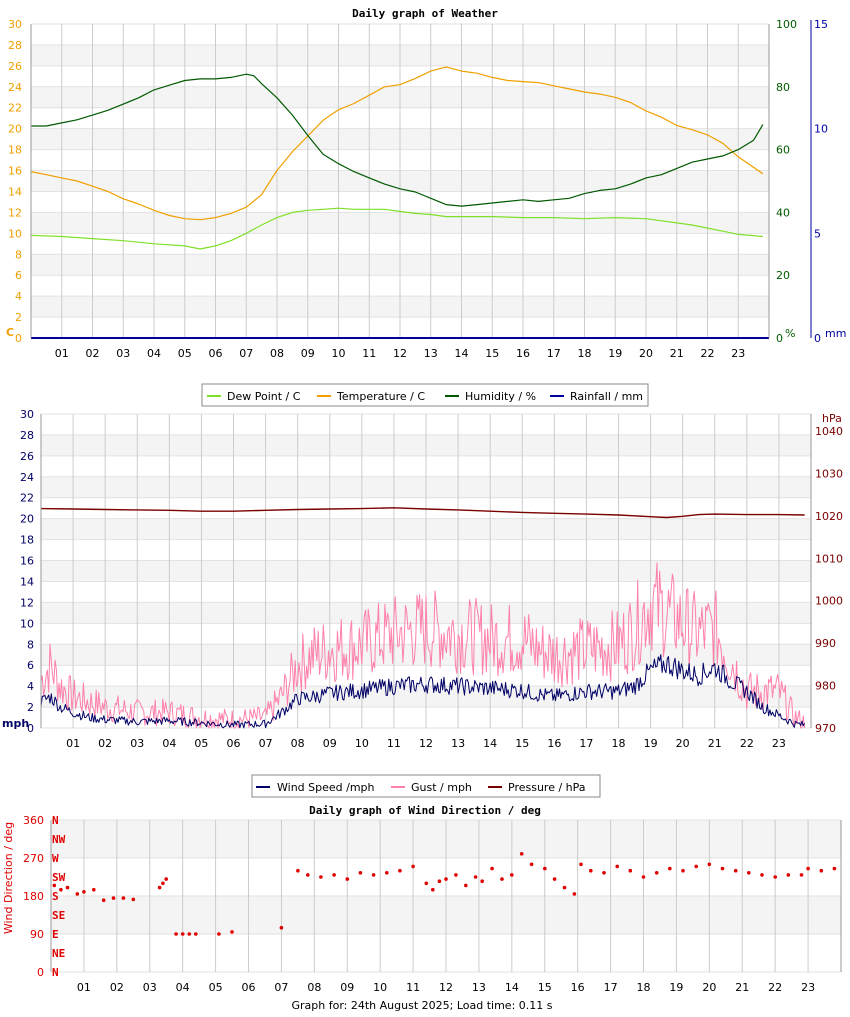  What do you see at coordinates (33, 896) in the screenshot?
I see `degree-tick-label: 180` at bounding box center [33, 896].